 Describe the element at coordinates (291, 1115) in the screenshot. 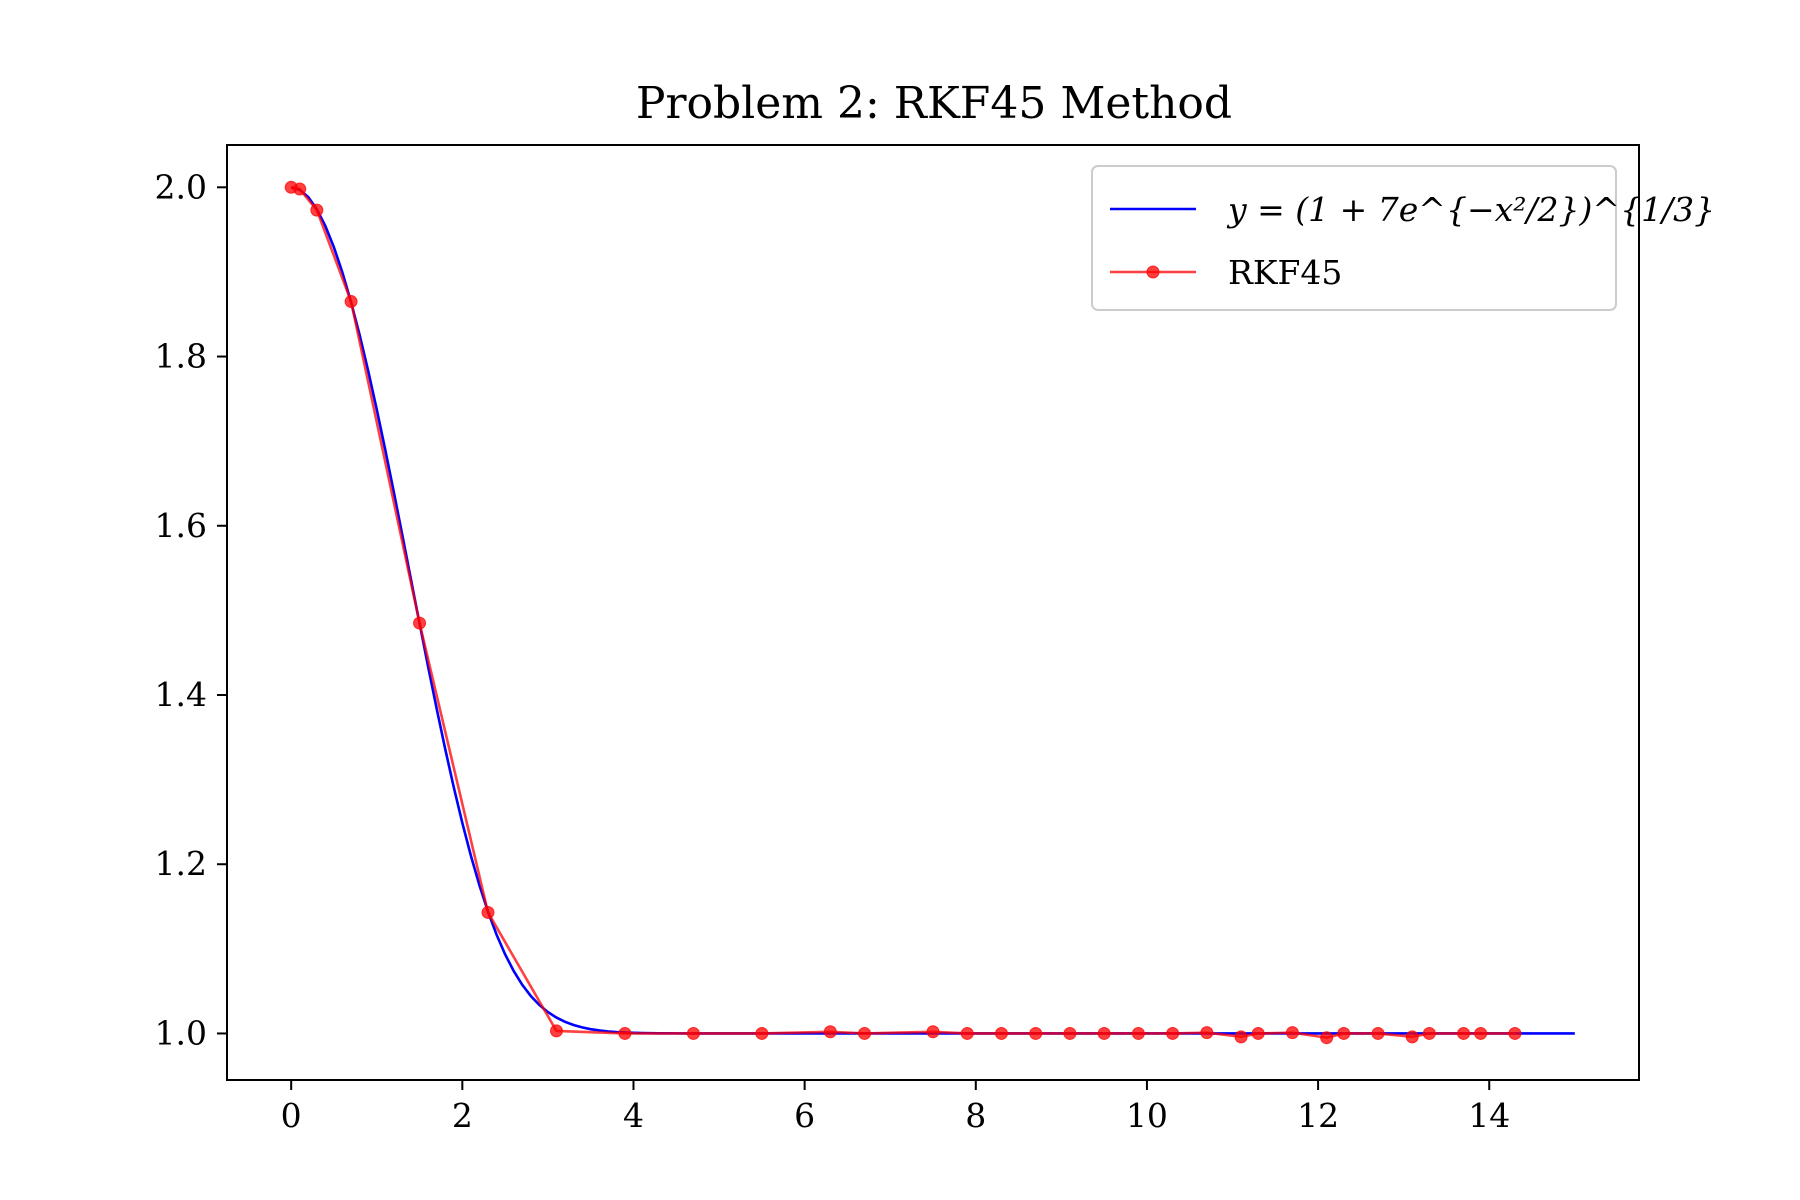

I see `x-tick-label: 0` at that location.